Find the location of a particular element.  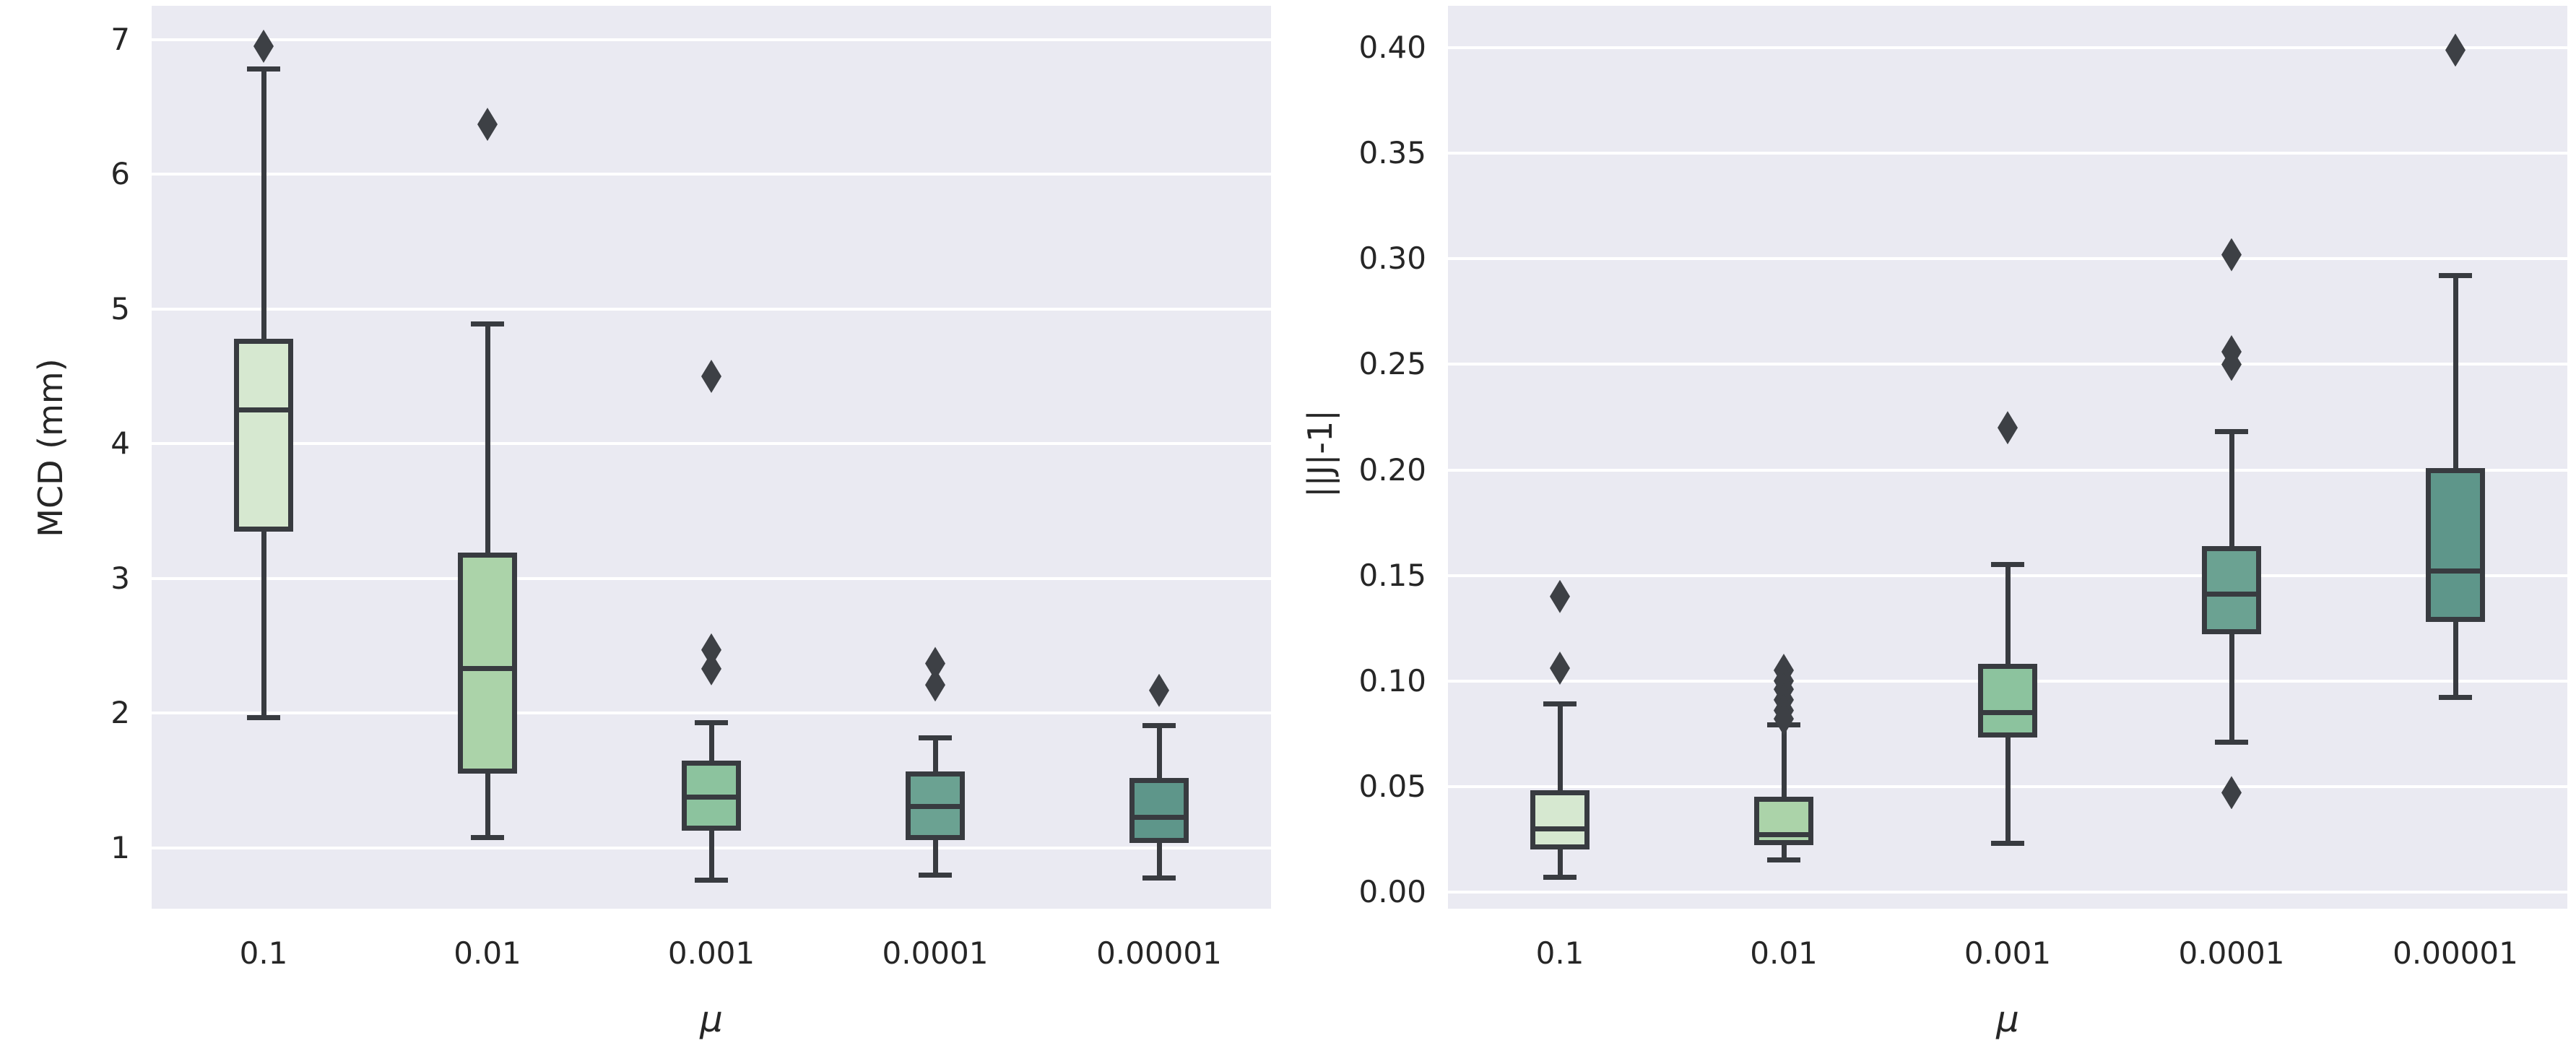

y-tick-label: 0.40 is located at coordinates (1392, 48).